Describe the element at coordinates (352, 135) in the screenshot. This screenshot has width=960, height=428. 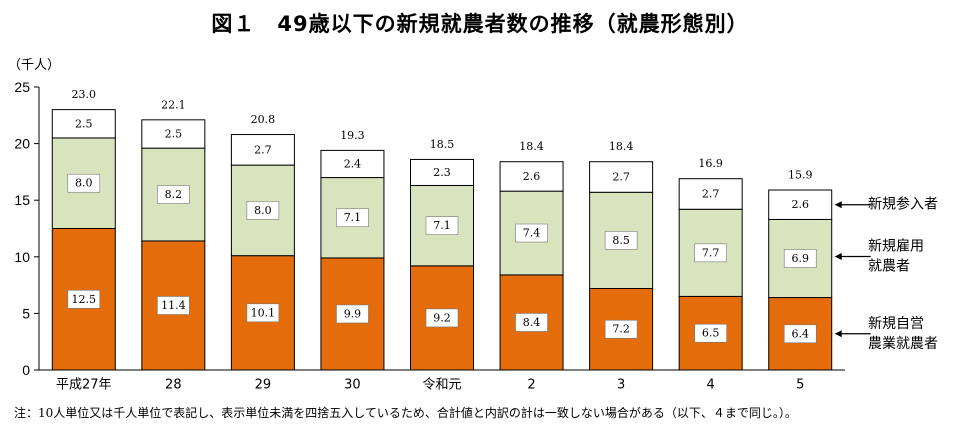
I see `total-label: 19.3` at that location.